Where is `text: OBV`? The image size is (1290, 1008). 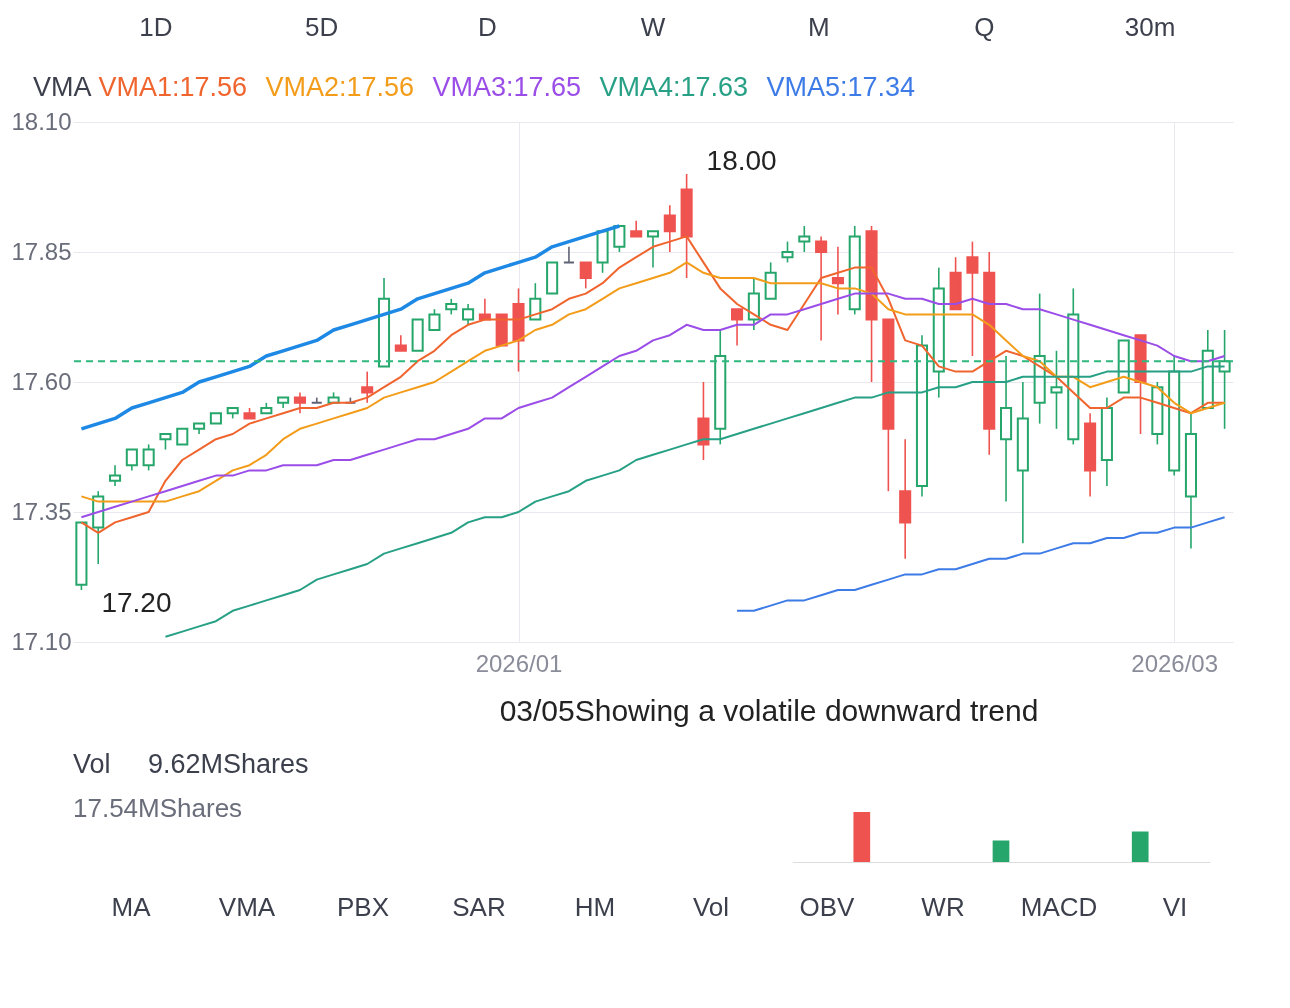 text: OBV is located at coordinates (827, 907).